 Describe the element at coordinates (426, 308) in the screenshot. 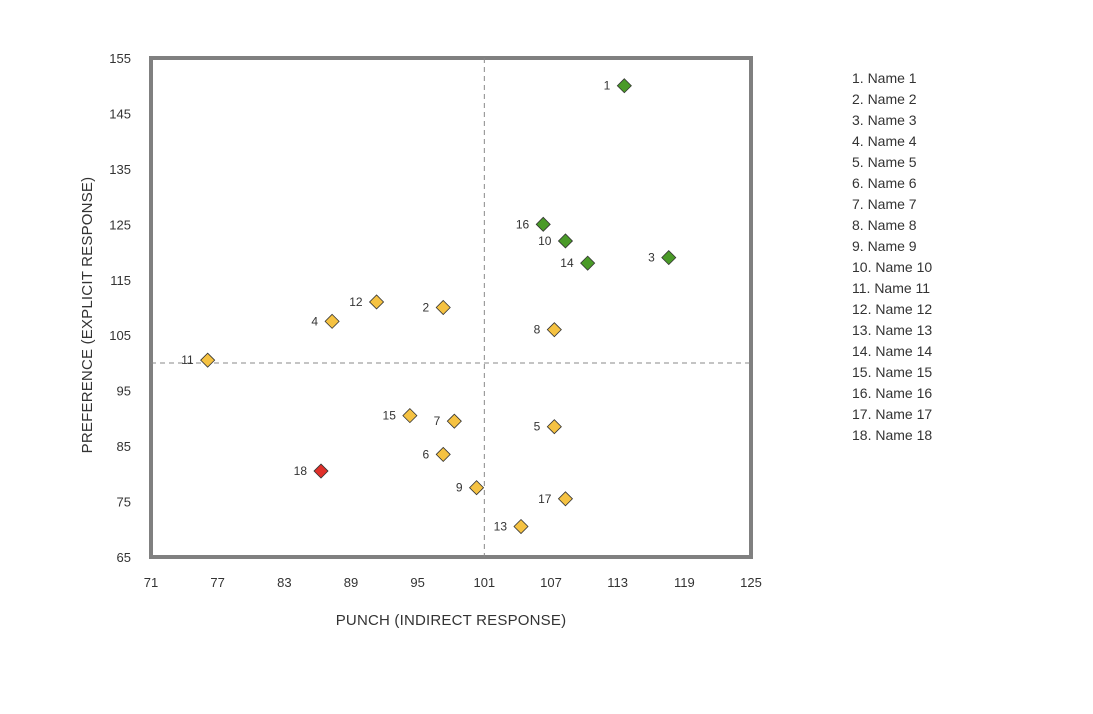

I see `data-point-label: 2` at that location.